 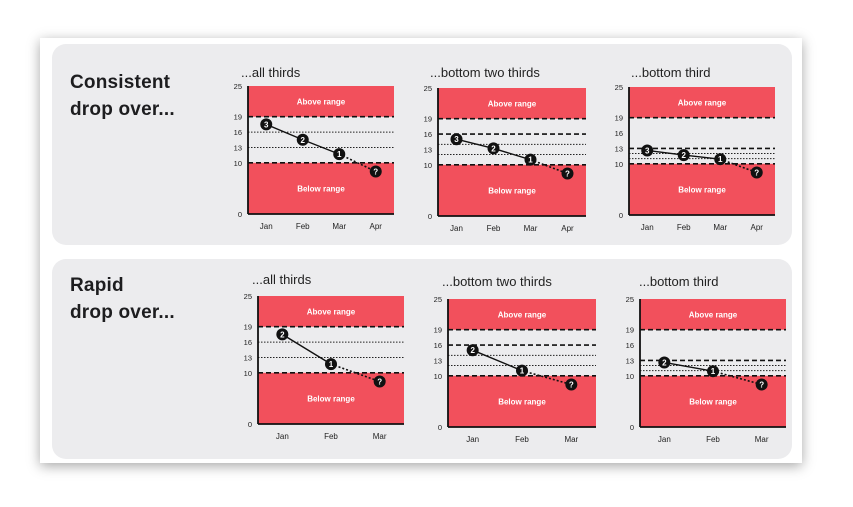 I want to click on data-point-label: 1, so click(x=522, y=371).